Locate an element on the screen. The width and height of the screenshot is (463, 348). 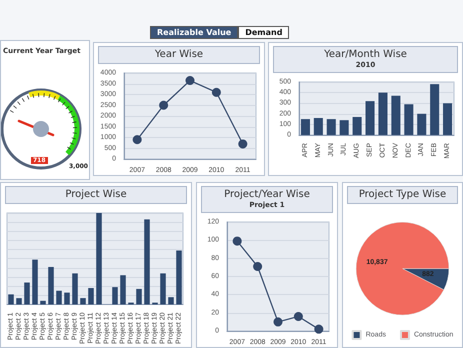
chart-title: Year Wise is located at coordinates (179, 55).